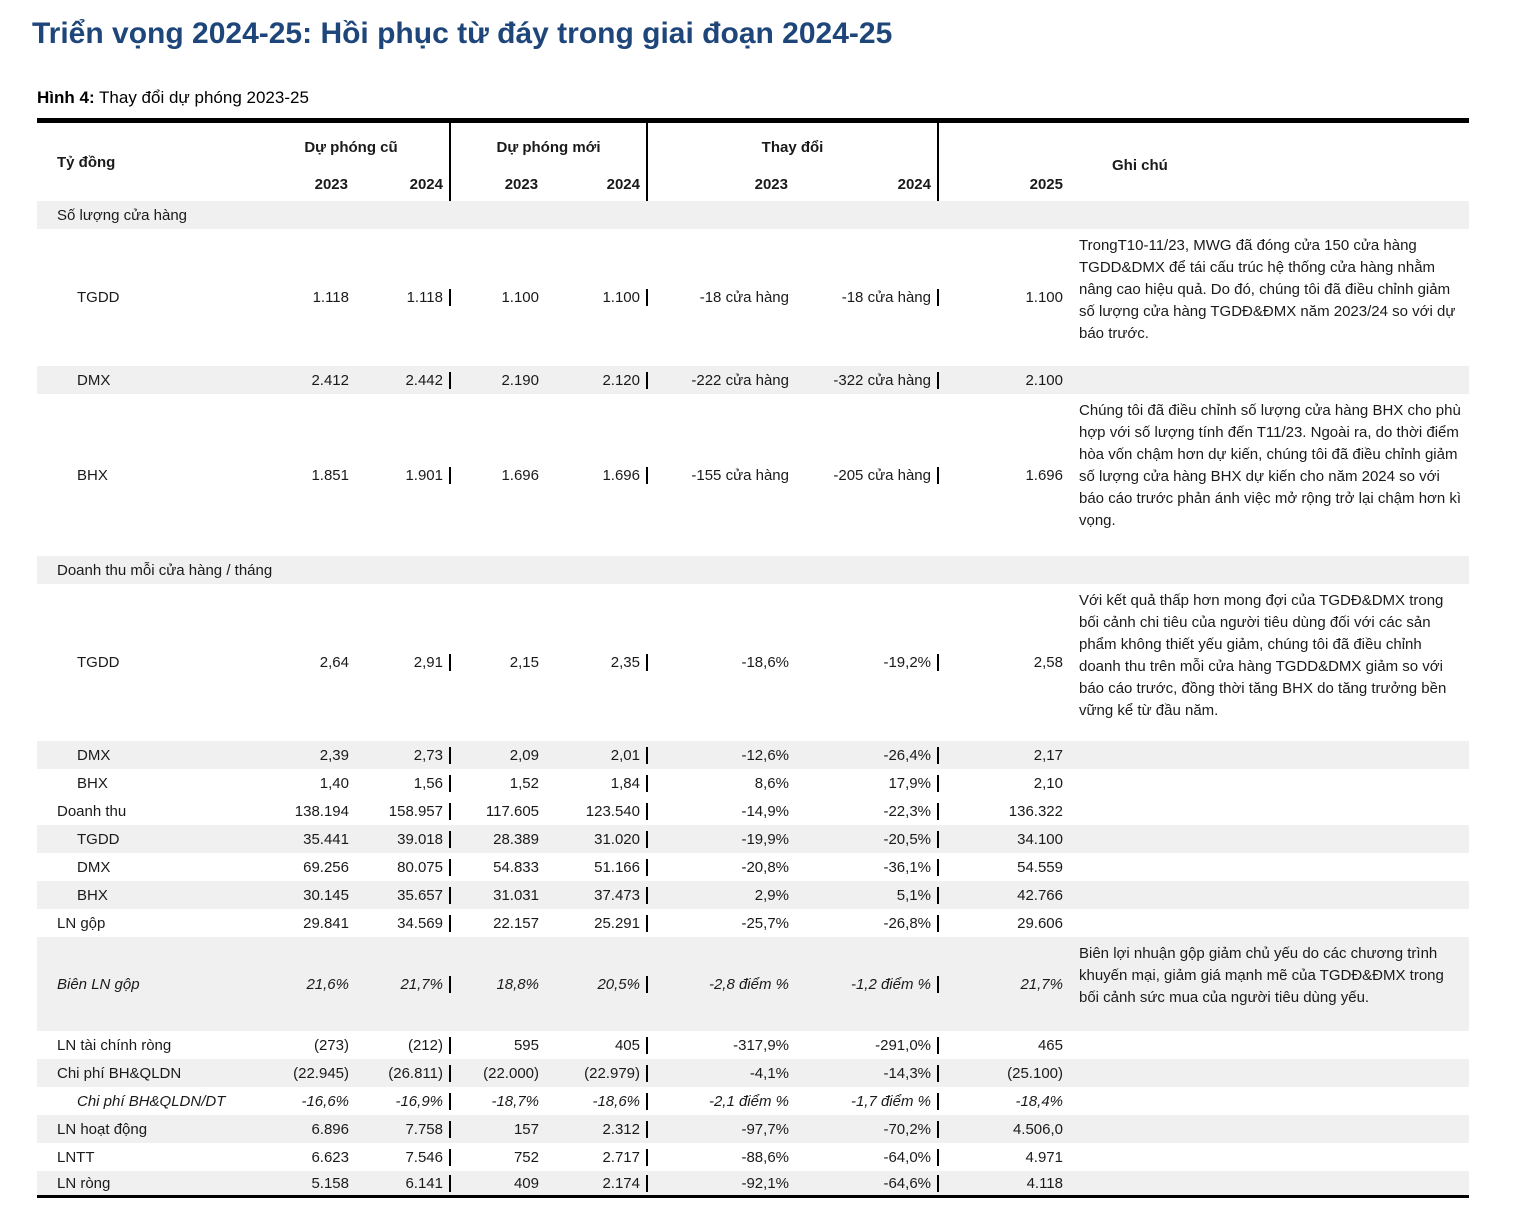  What do you see at coordinates (402, 297) in the screenshot?
I see `cell-old-2024: 1.118` at bounding box center [402, 297].